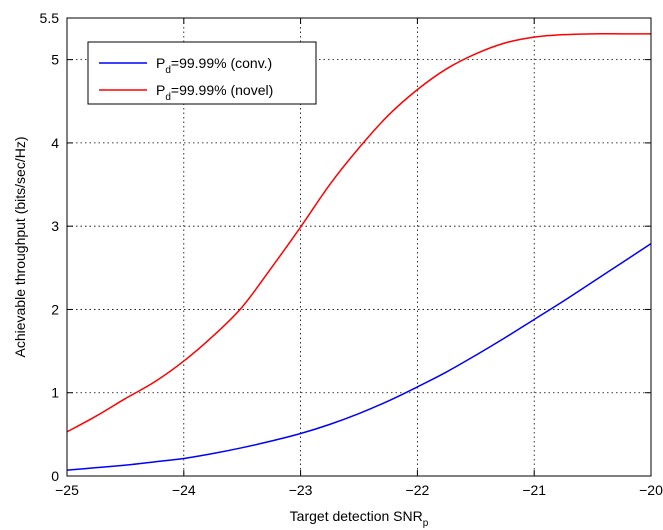 The width and height of the screenshot is (663, 530). Describe the element at coordinates (184, 490) in the screenshot. I see `x-tick-label: −24` at that location.